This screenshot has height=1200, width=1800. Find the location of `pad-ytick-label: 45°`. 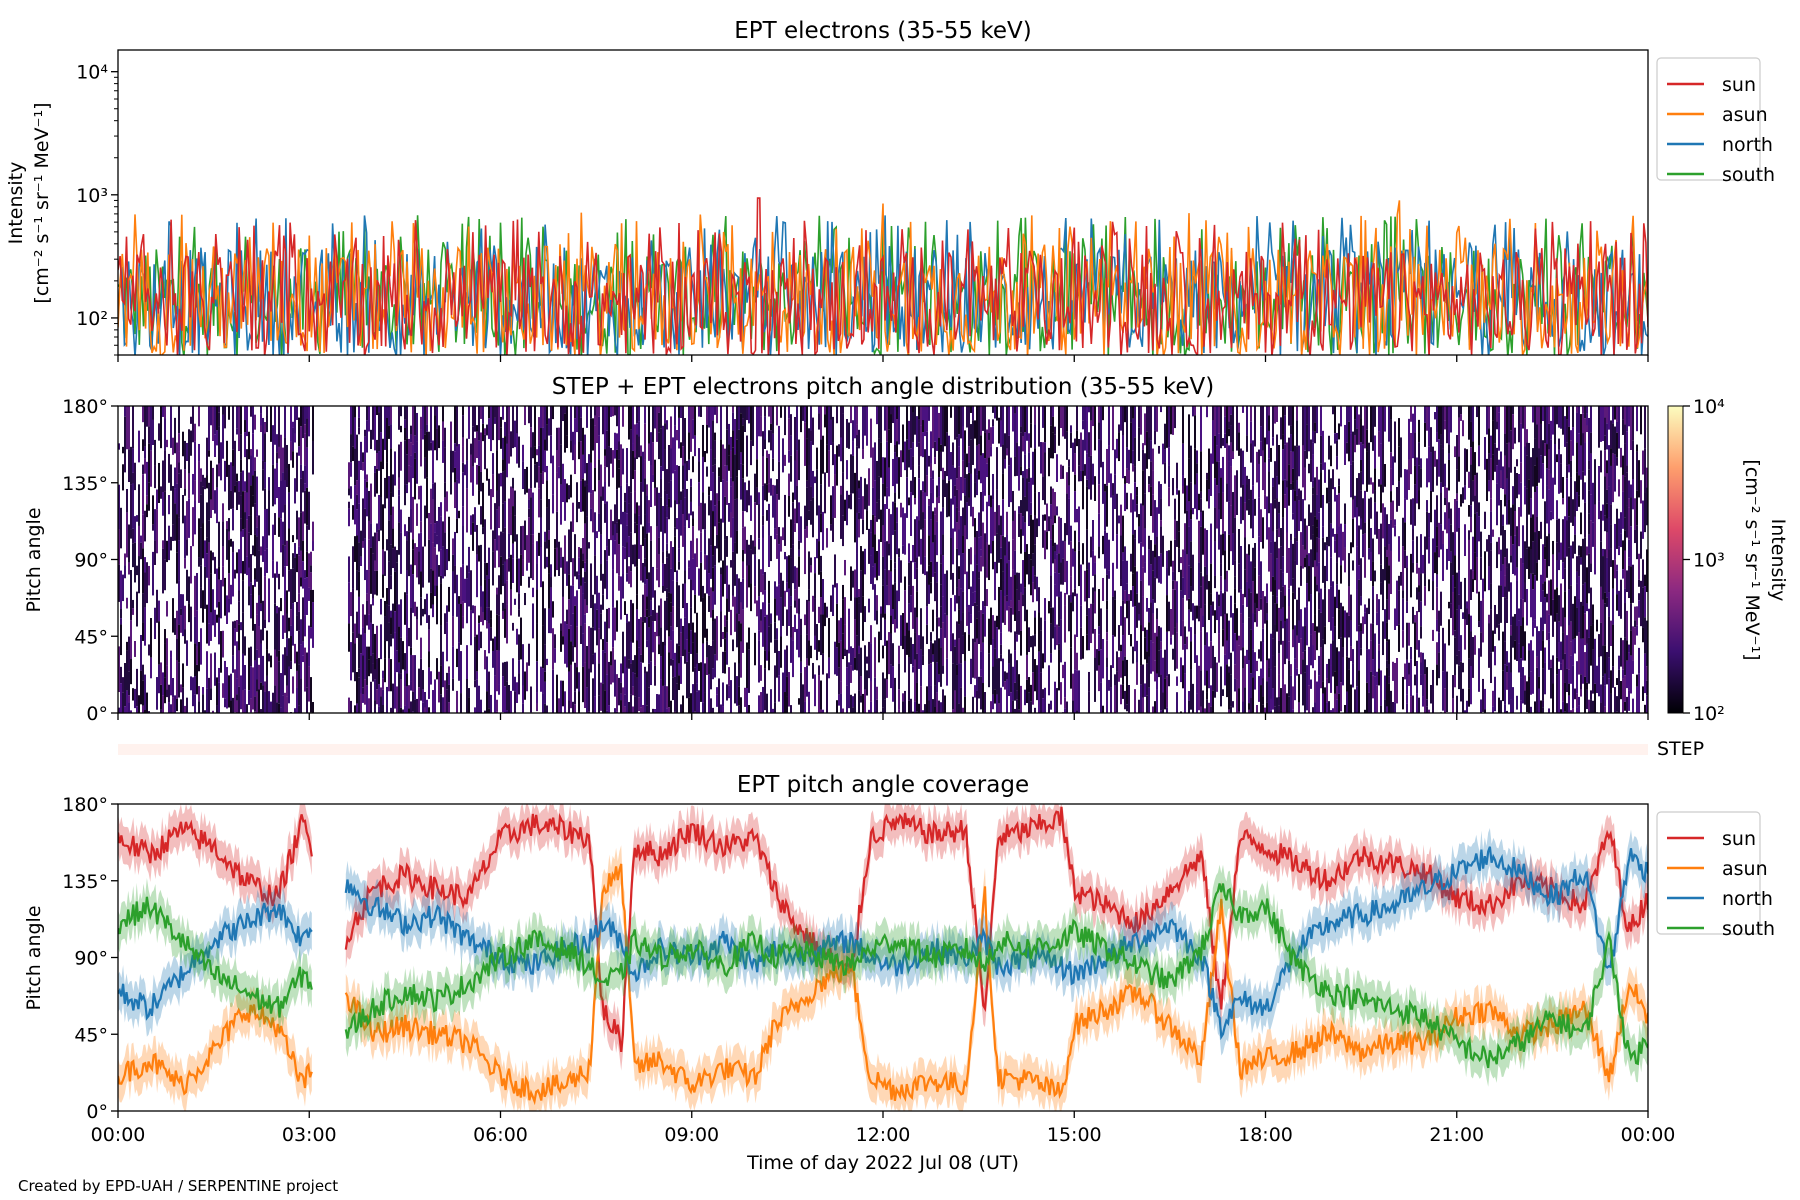

pad-ytick-label: 45° is located at coordinates (91, 637).